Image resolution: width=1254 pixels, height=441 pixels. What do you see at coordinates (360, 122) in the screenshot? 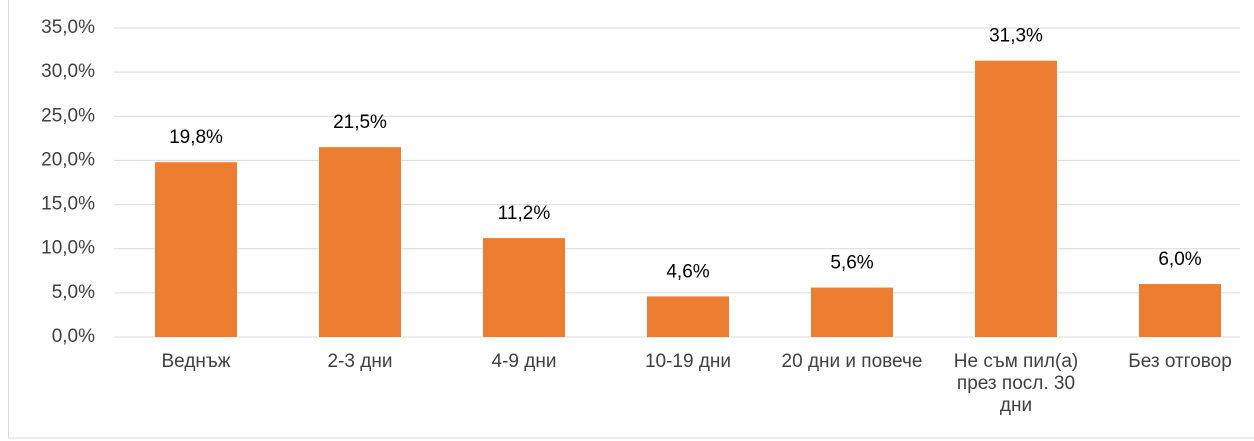
I see `data-label: 21,5%` at bounding box center [360, 122].